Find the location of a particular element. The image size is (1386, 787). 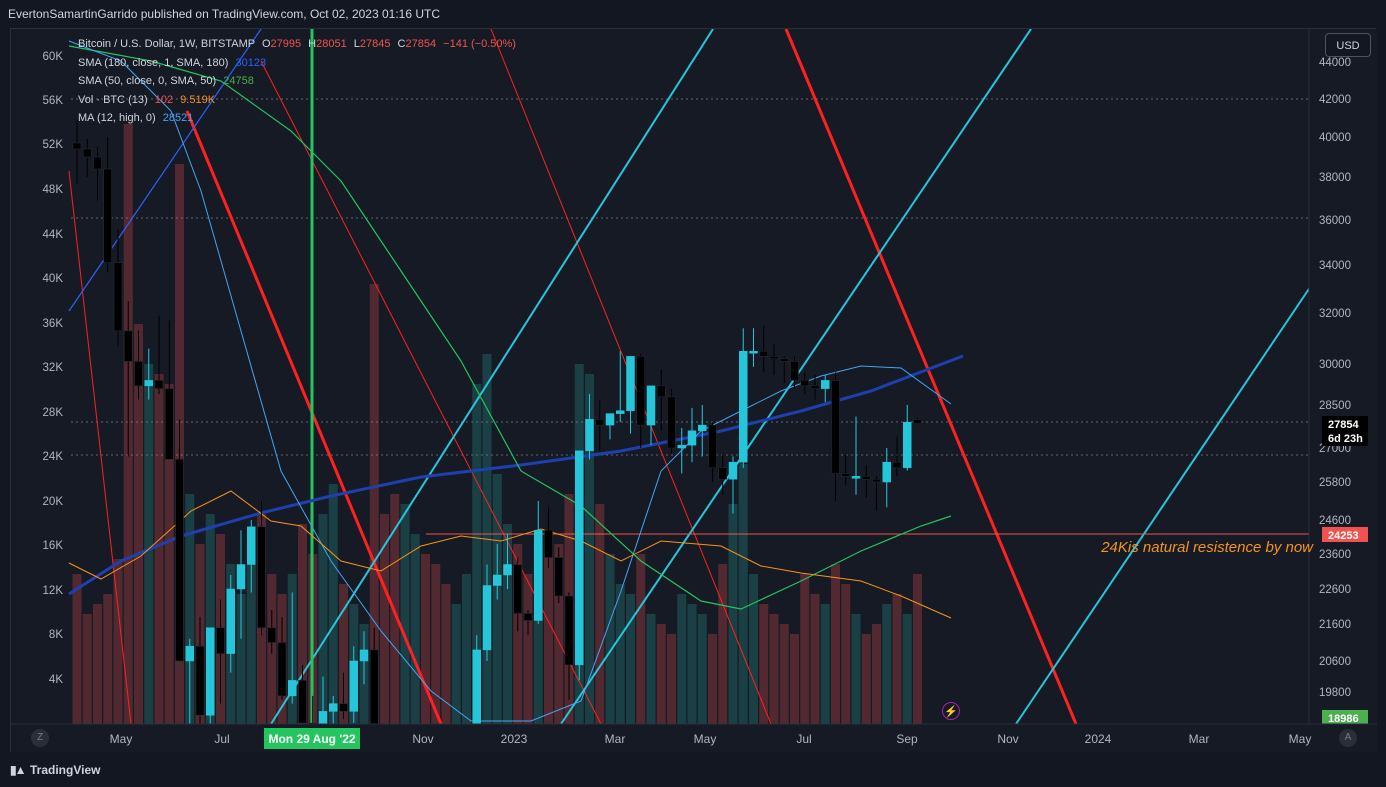

price-tick-label: 22600 is located at coordinates (1335, 590).